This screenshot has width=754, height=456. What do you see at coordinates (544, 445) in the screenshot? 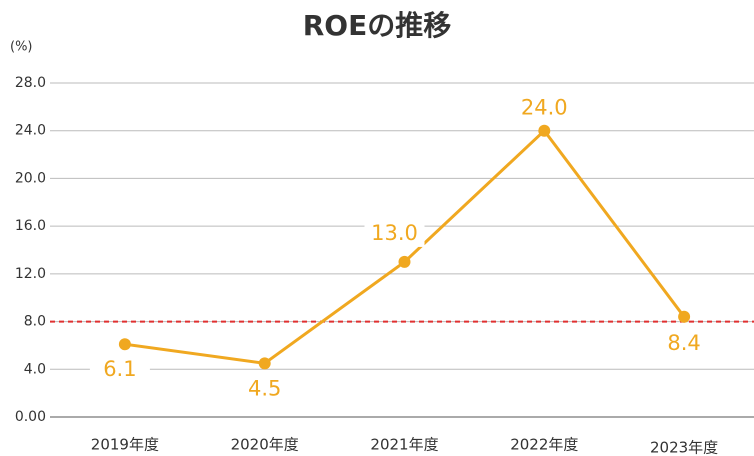
I see `x-tick-label: 2022年度` at bounding box center [544, 445].